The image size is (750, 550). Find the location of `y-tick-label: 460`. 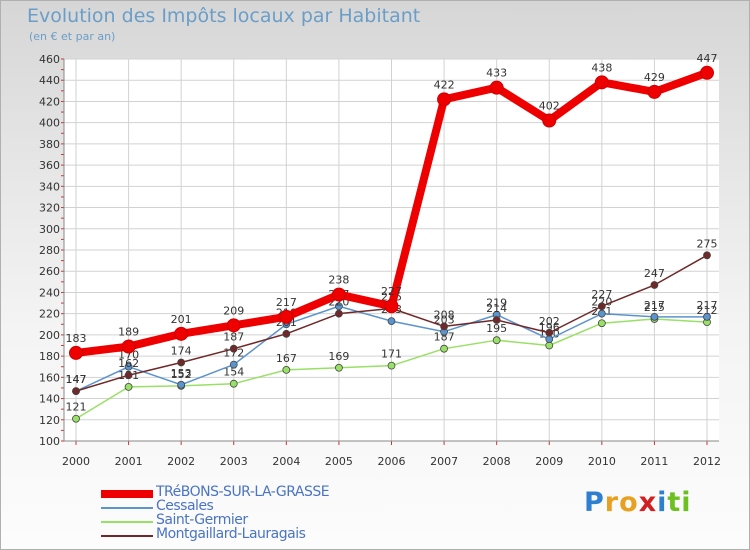

y-tick-label: 460 is located at coordinates (49, 59).